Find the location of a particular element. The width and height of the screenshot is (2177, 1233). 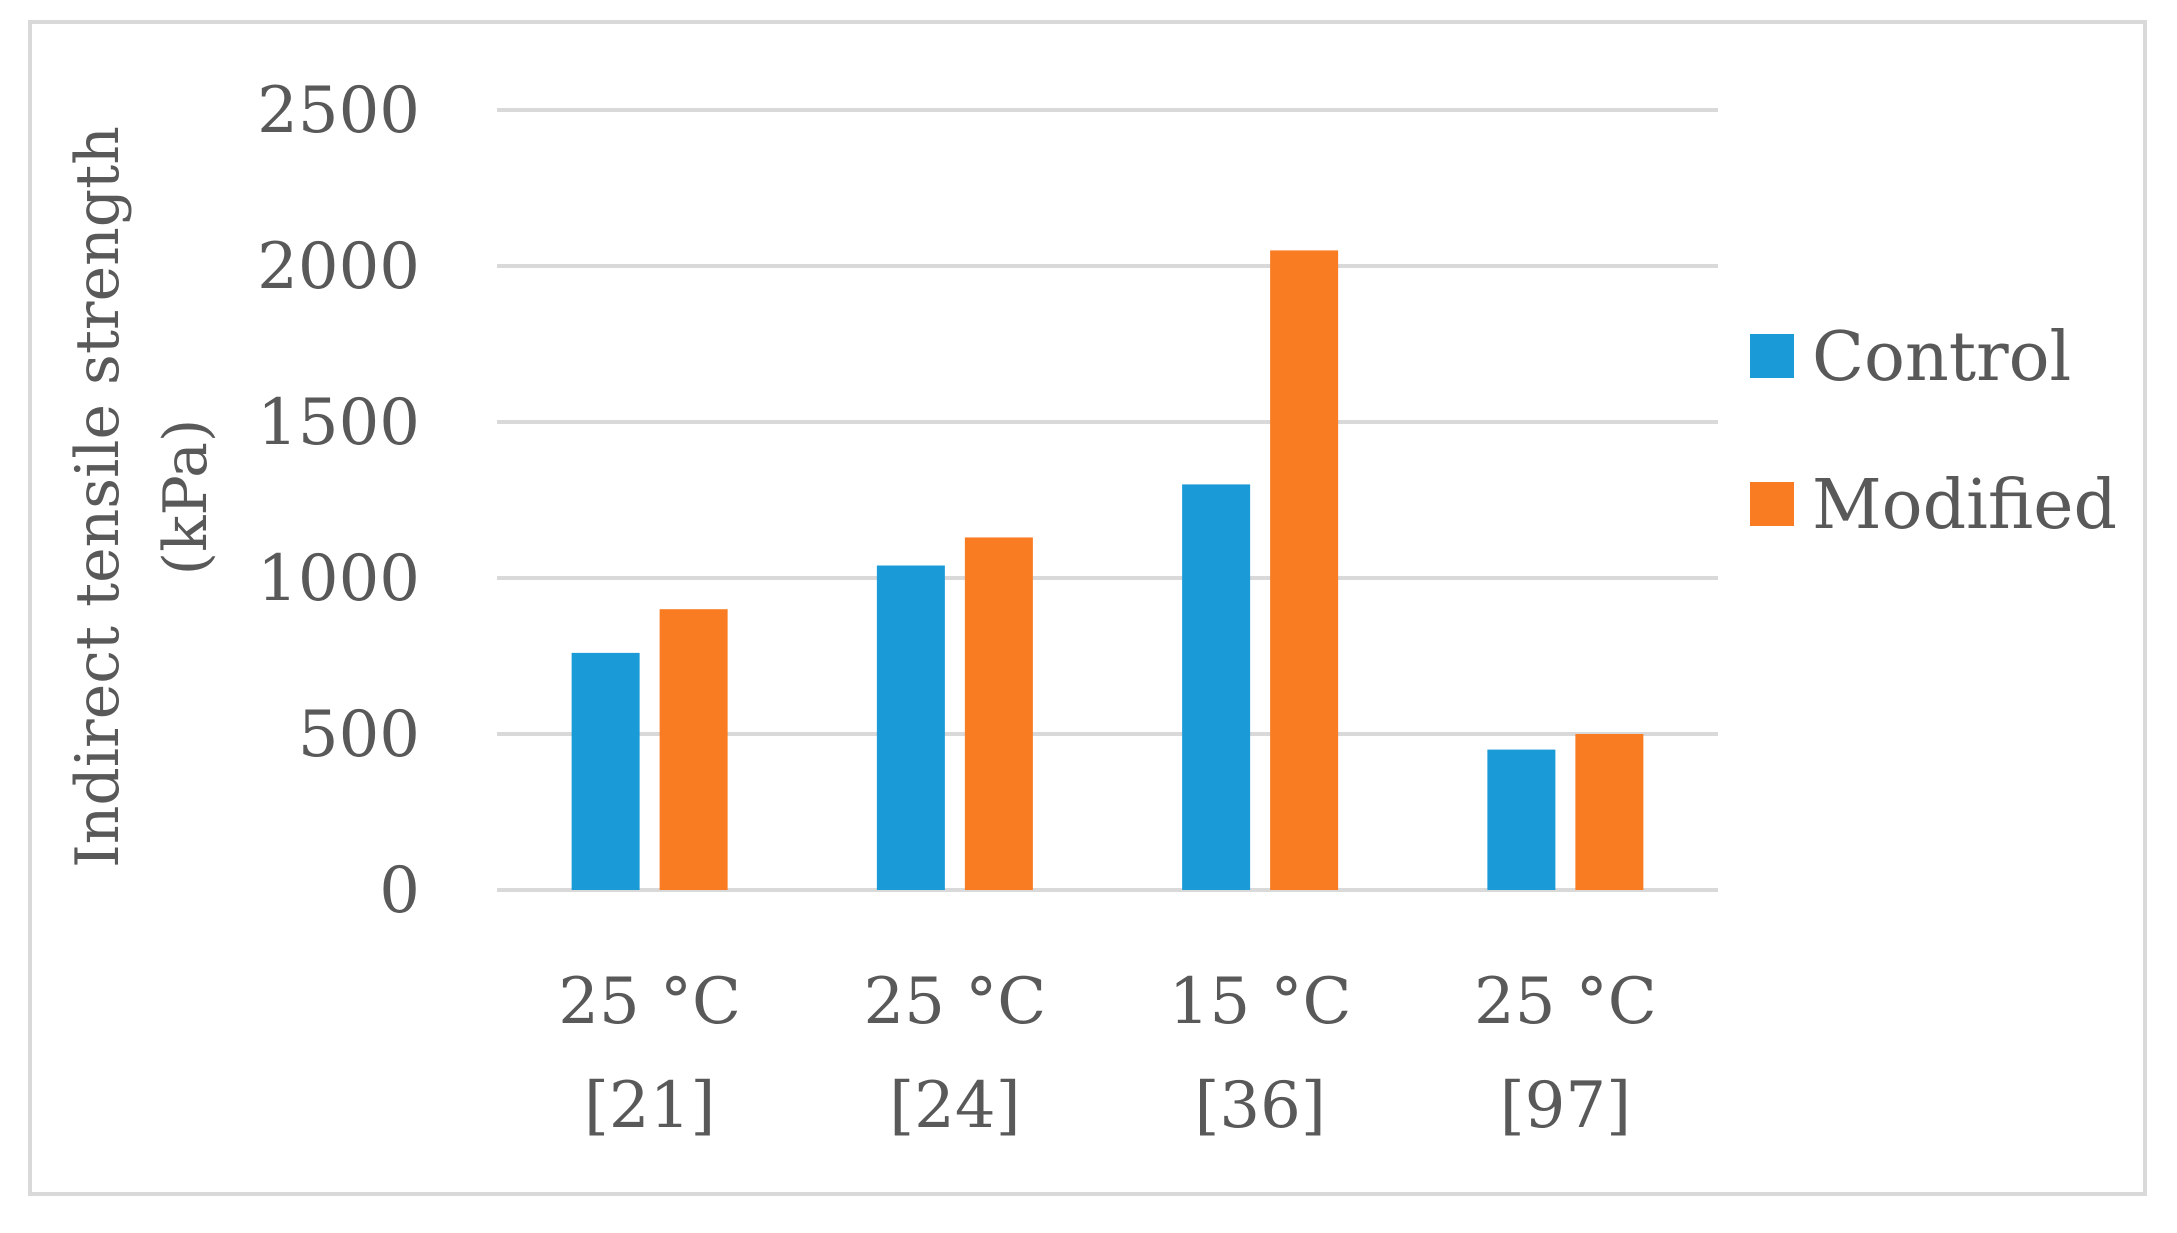

legend-label-modified: Modified is located at coordinates (1964, 505).